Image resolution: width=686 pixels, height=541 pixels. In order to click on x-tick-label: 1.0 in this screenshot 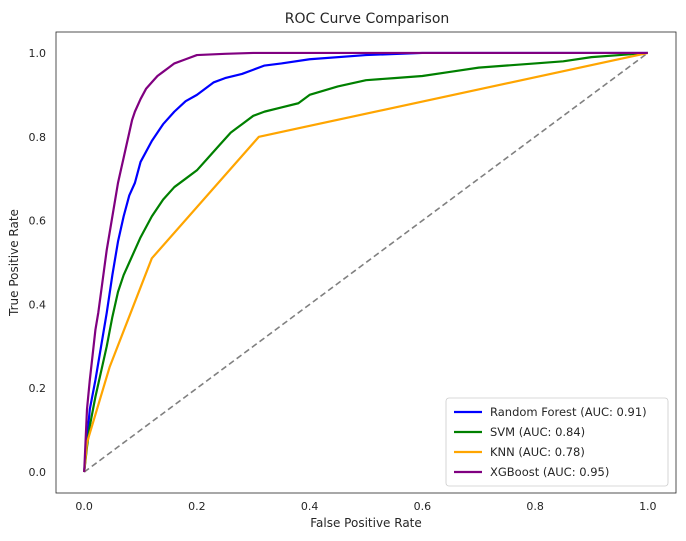, I will do `click(648, 506)`.